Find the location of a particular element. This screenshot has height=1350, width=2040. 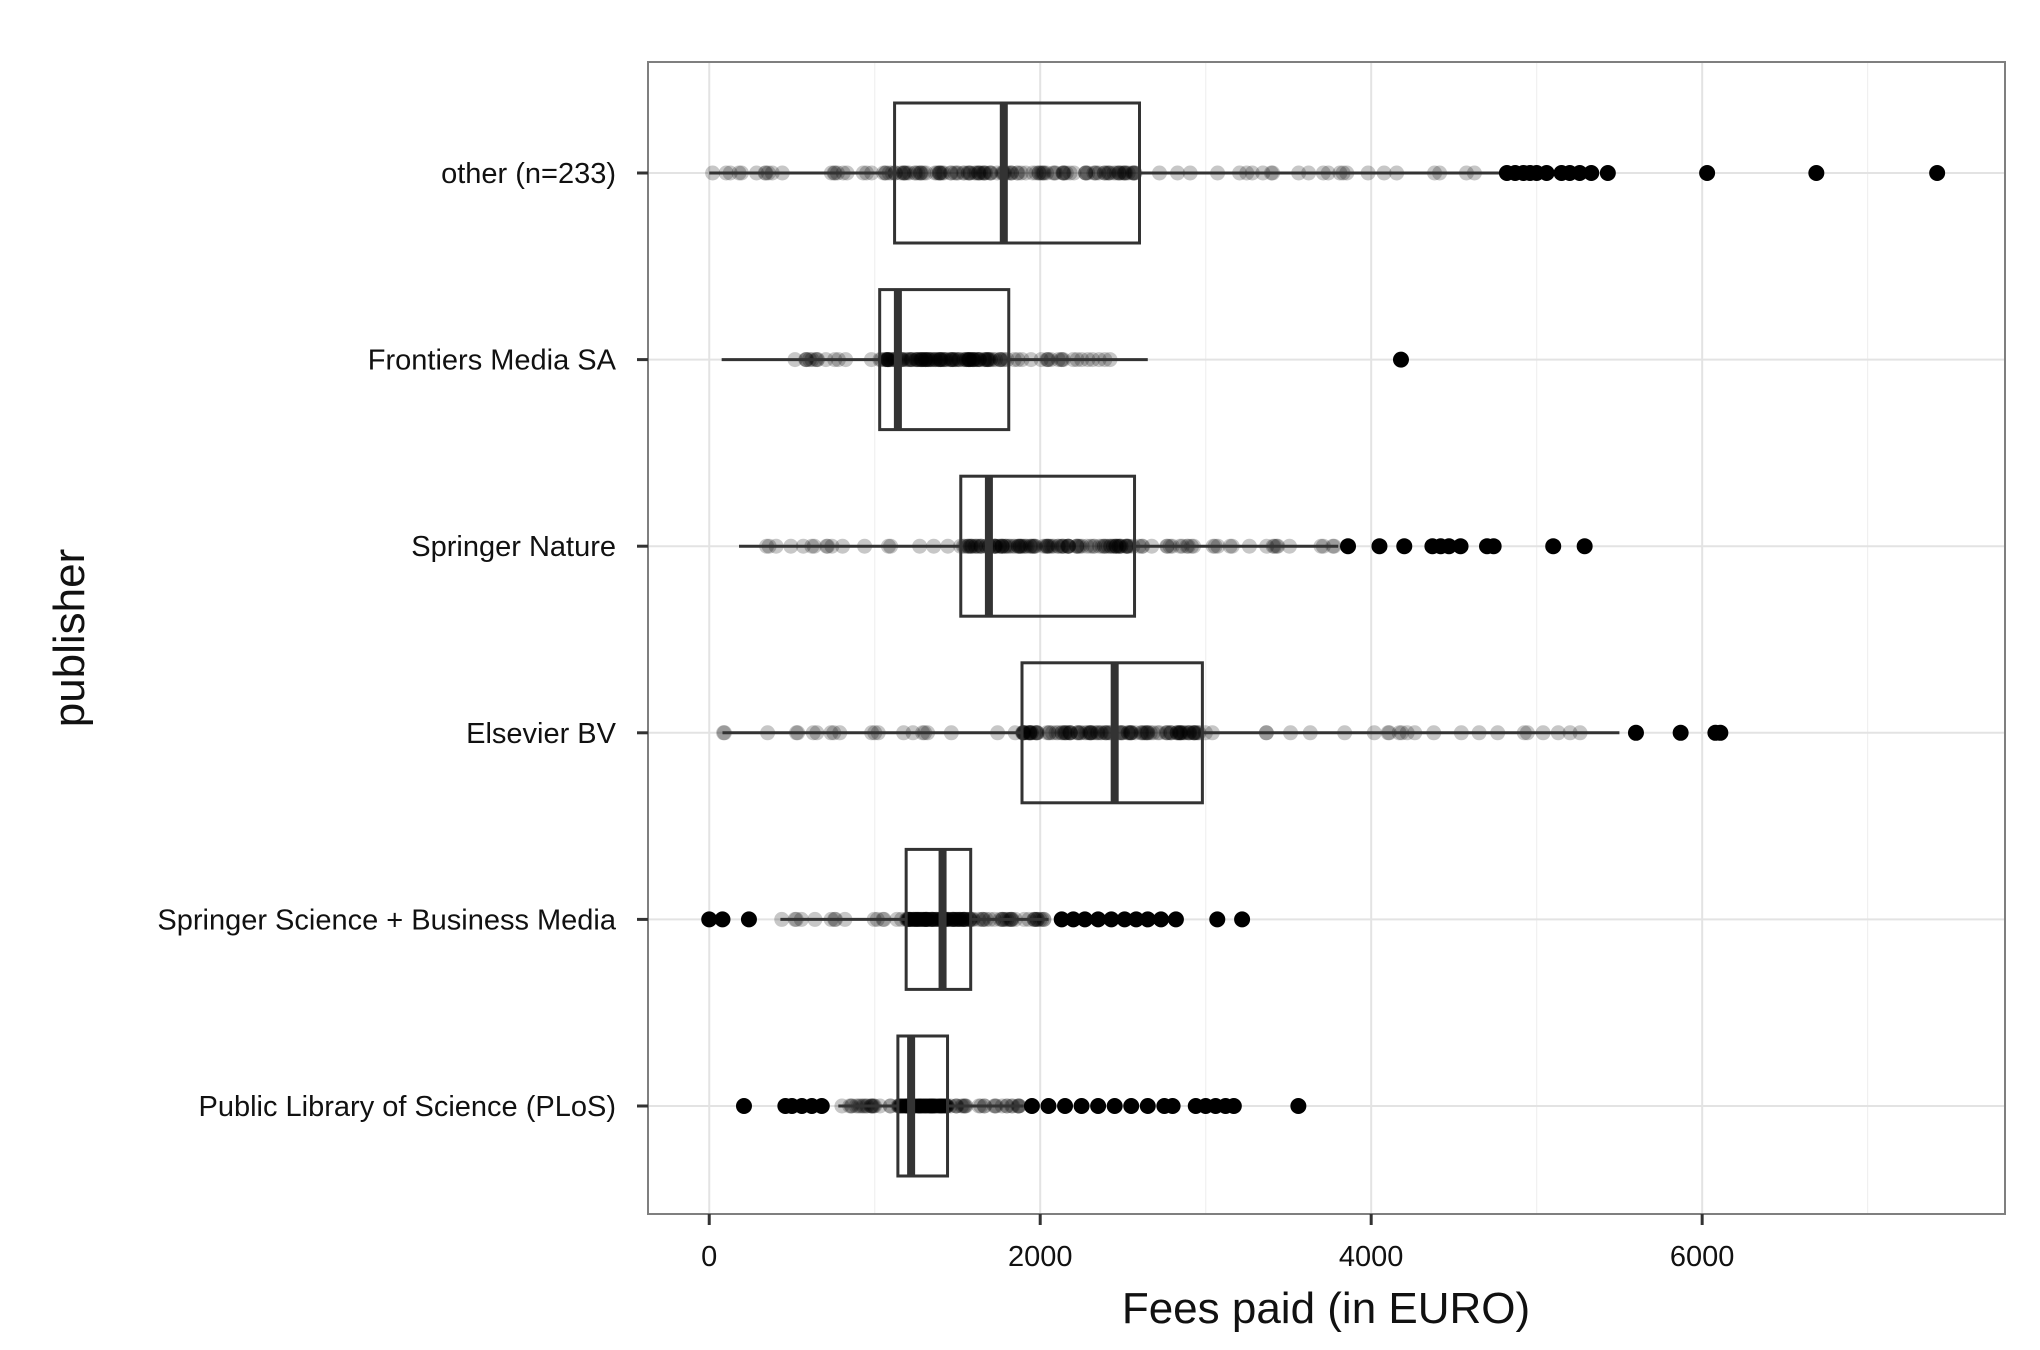

y-tick-label: Frontiers Media SA is located at coordinates (492, 361).